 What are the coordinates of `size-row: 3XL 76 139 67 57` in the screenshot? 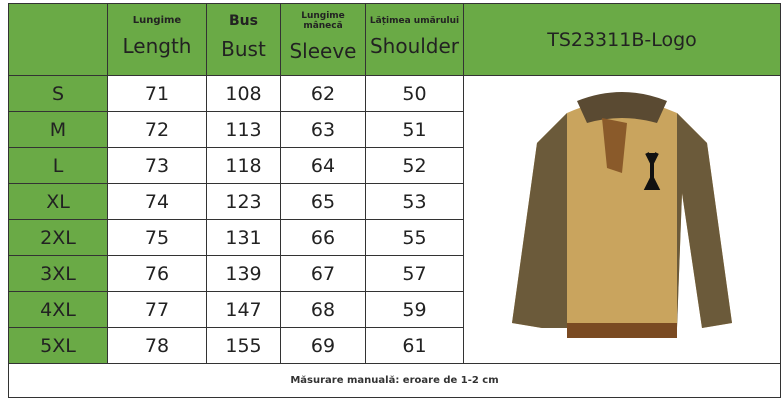 It's located at (394, 273).